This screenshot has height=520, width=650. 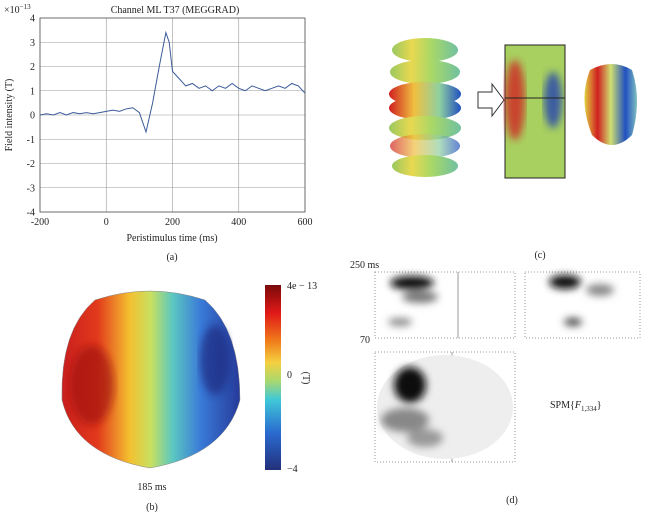 I want to click on time-label: 185 ms, so click(x=151, y=487).